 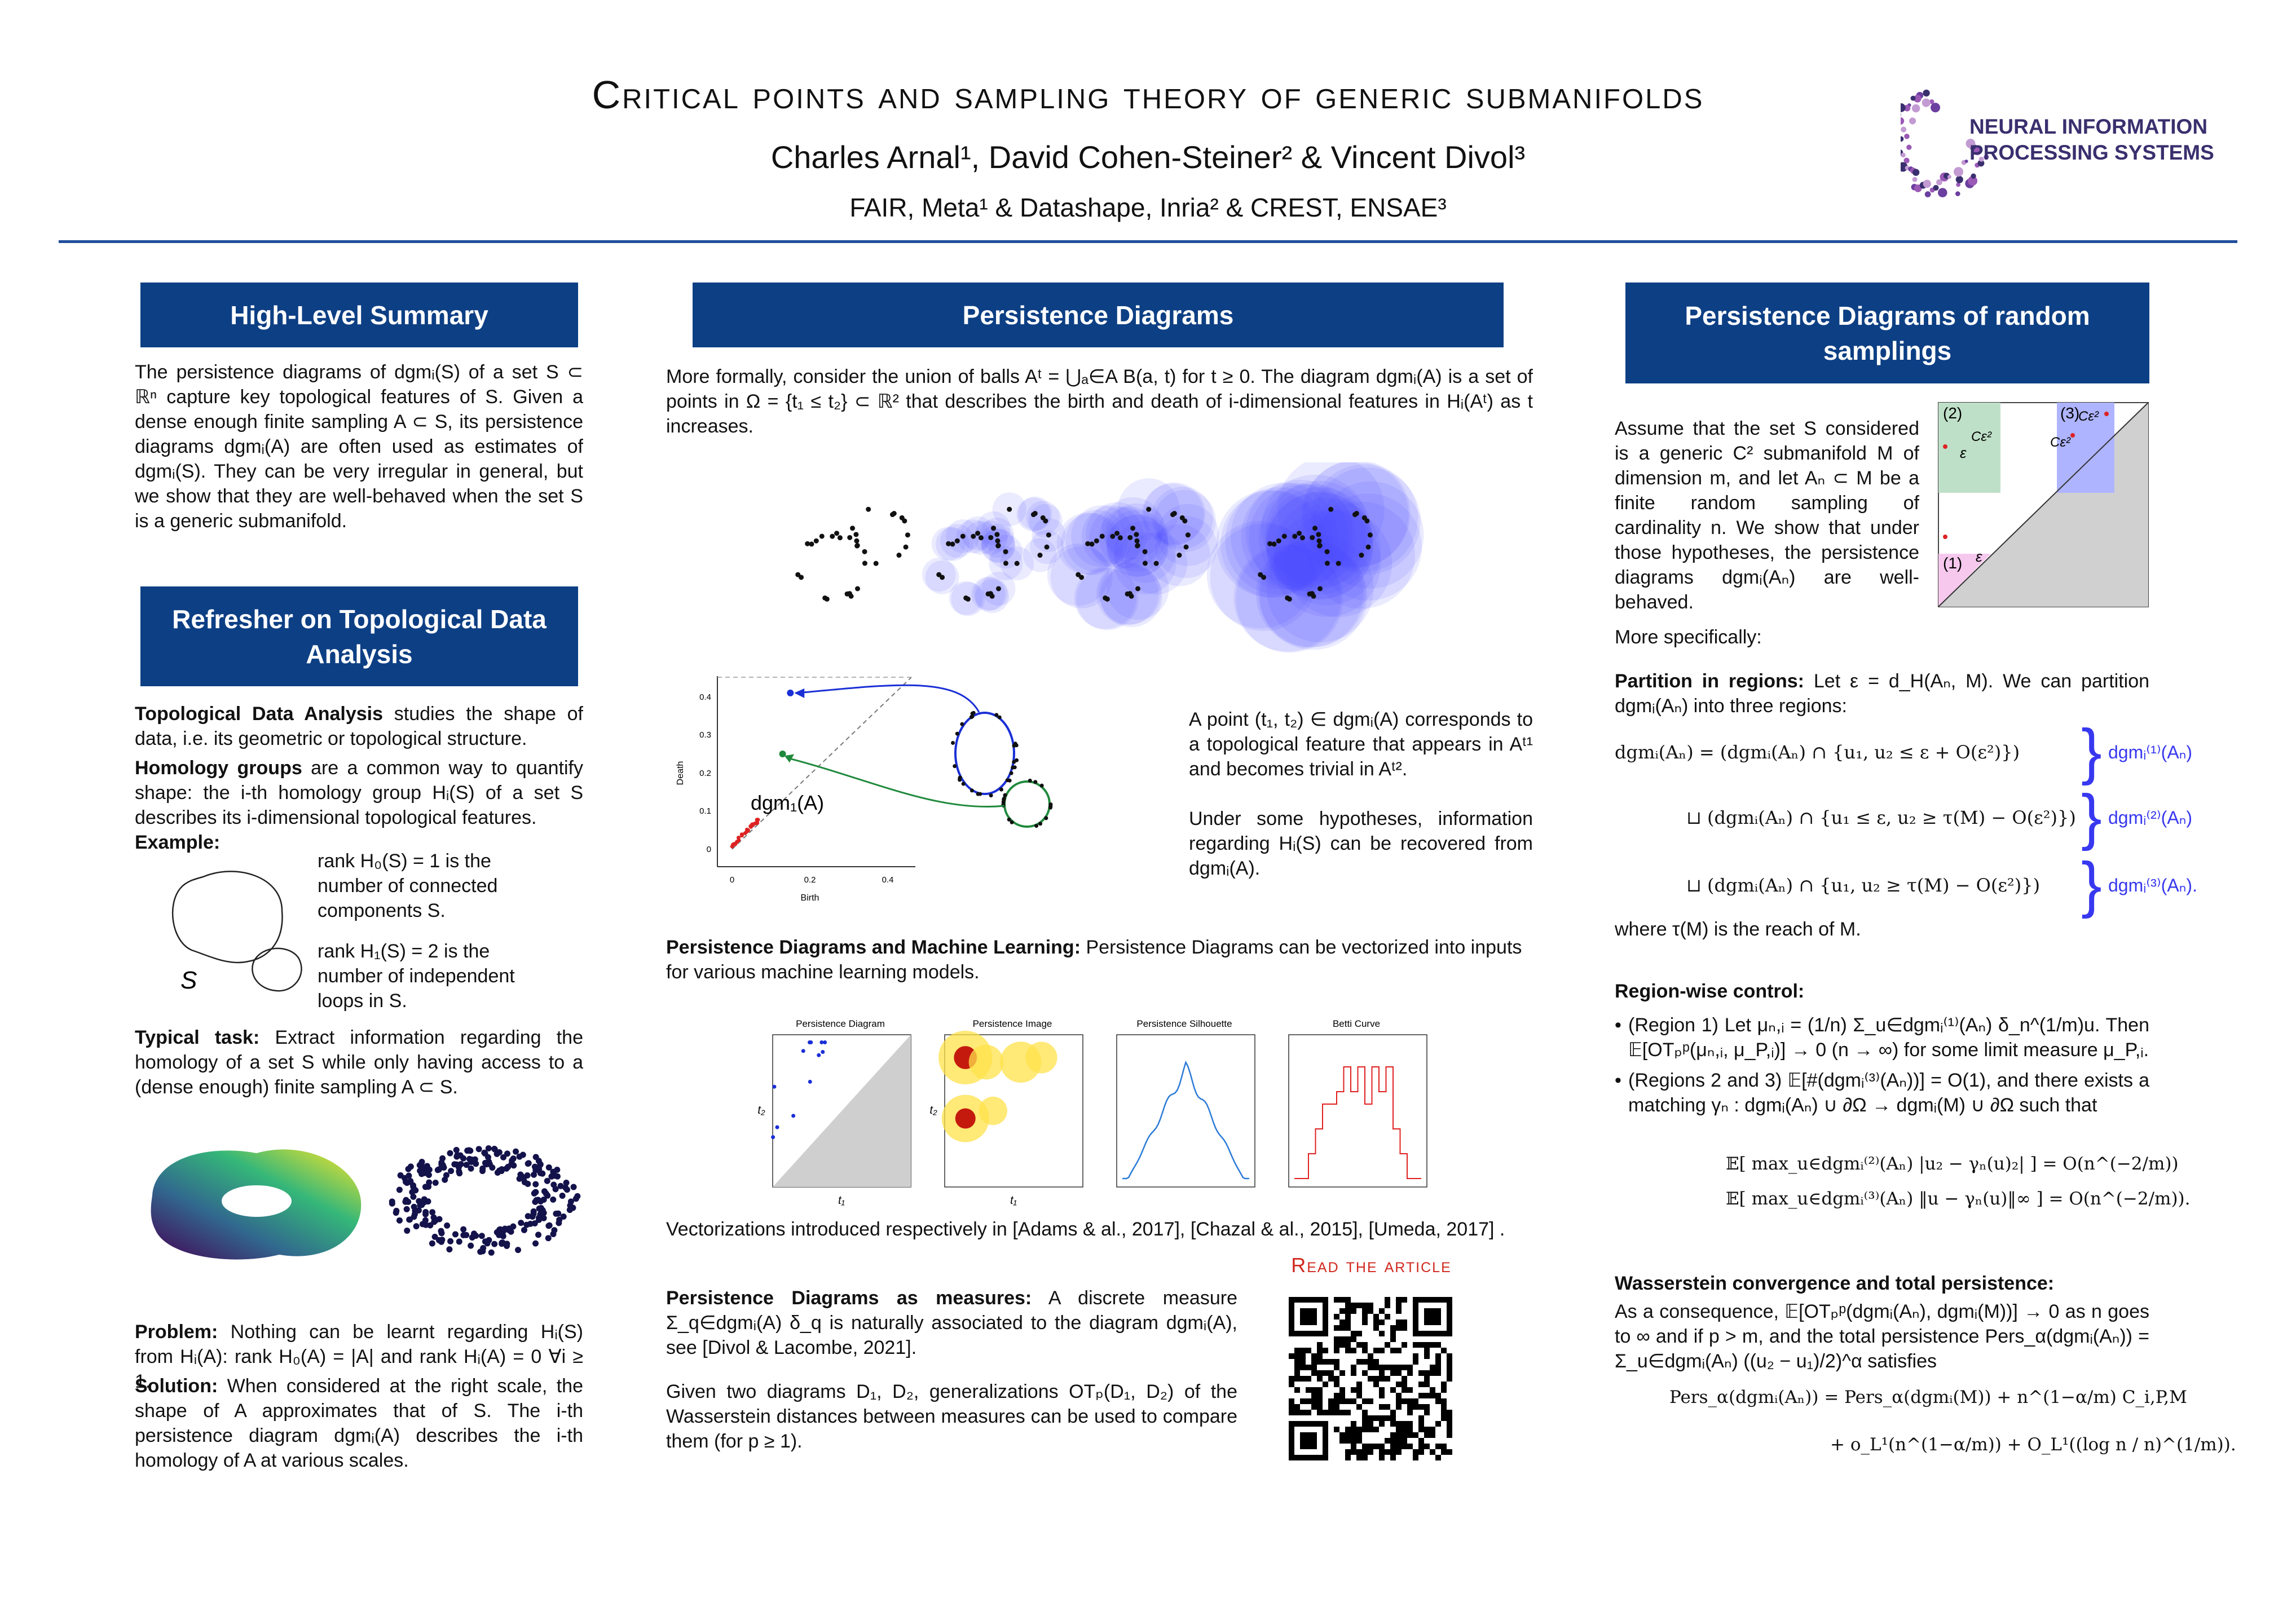 I want to click on region-label: ε, so click(x=1963, y=452).